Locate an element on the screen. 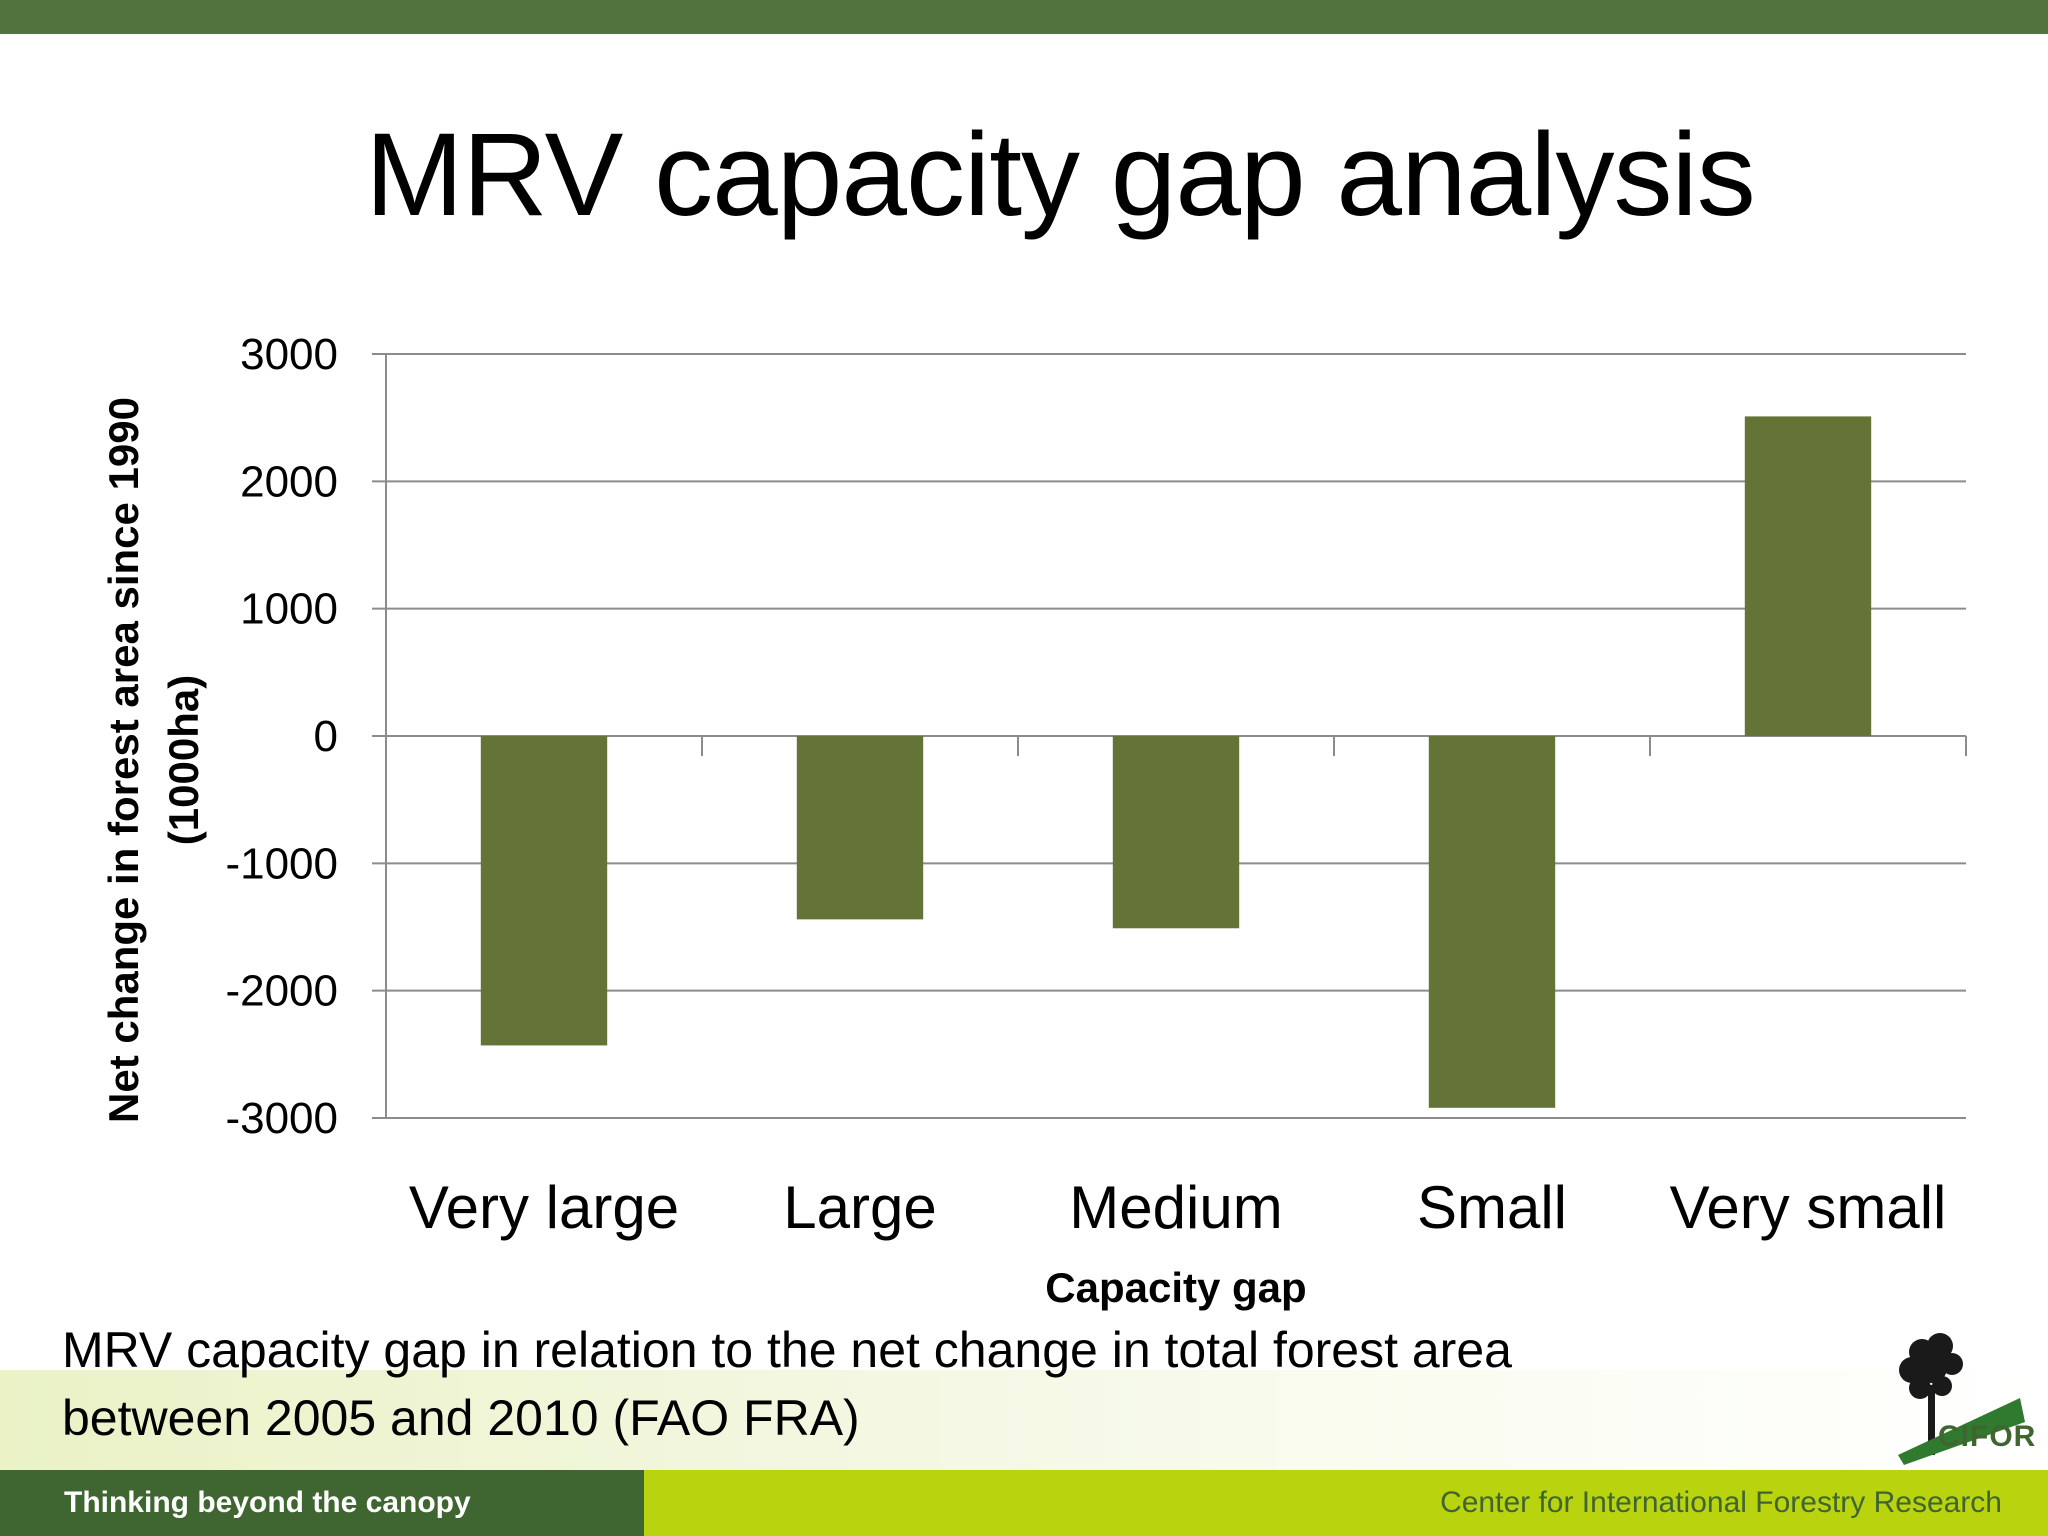  x-axis-title: Capacity gap is located at coordinates (1175, 1287).